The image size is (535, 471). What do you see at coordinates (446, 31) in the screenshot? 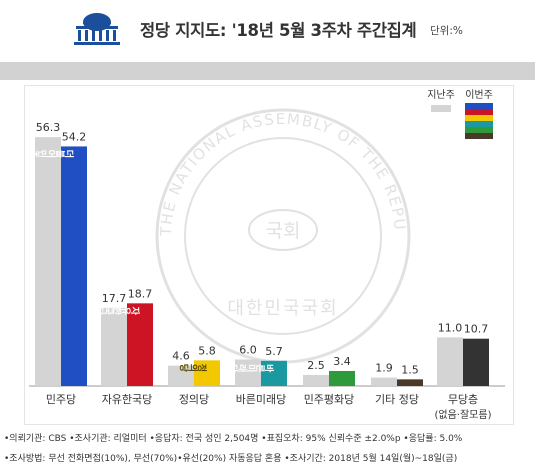
I see `unit-label: 단위:%` at bounding box center [446, 31].